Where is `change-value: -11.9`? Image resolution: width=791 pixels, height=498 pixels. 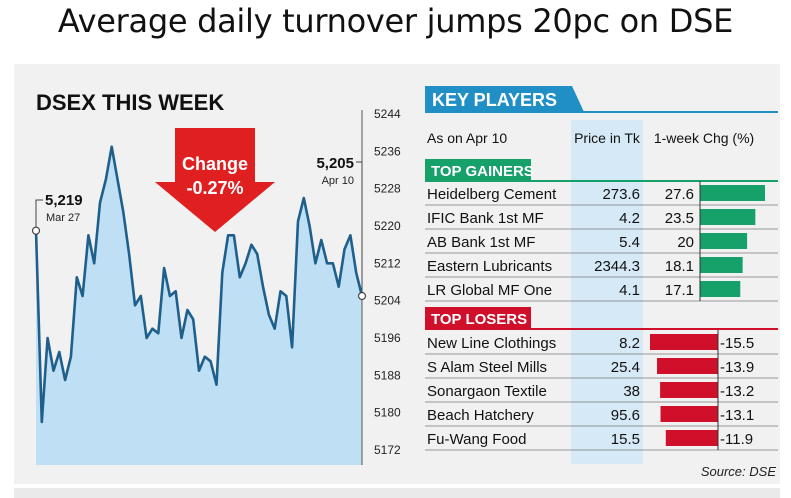
change-value: -11.9 is located at coordinates (736, 439).